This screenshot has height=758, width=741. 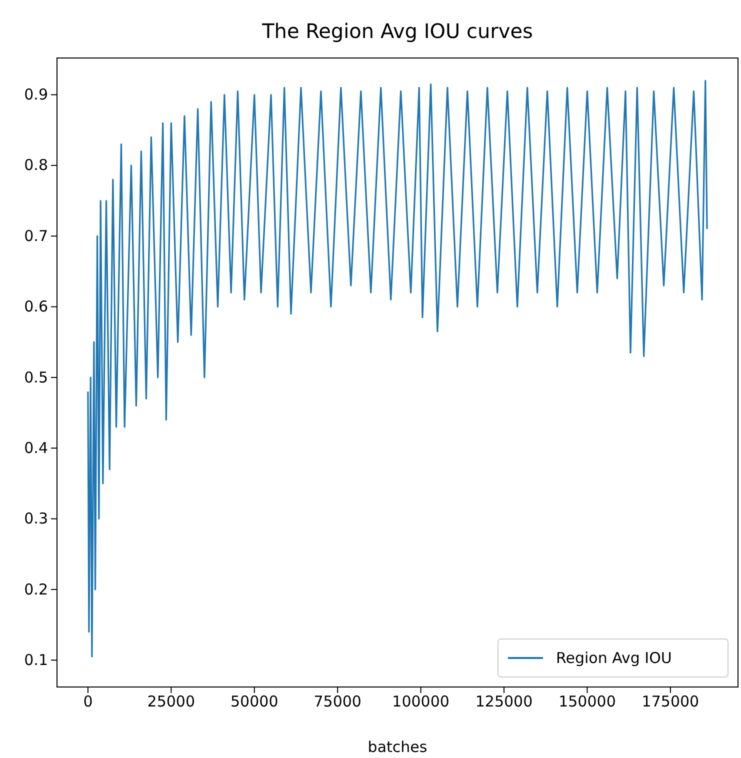 I want to click on y-tick-label: 0.6, so click(x=36, y=307).